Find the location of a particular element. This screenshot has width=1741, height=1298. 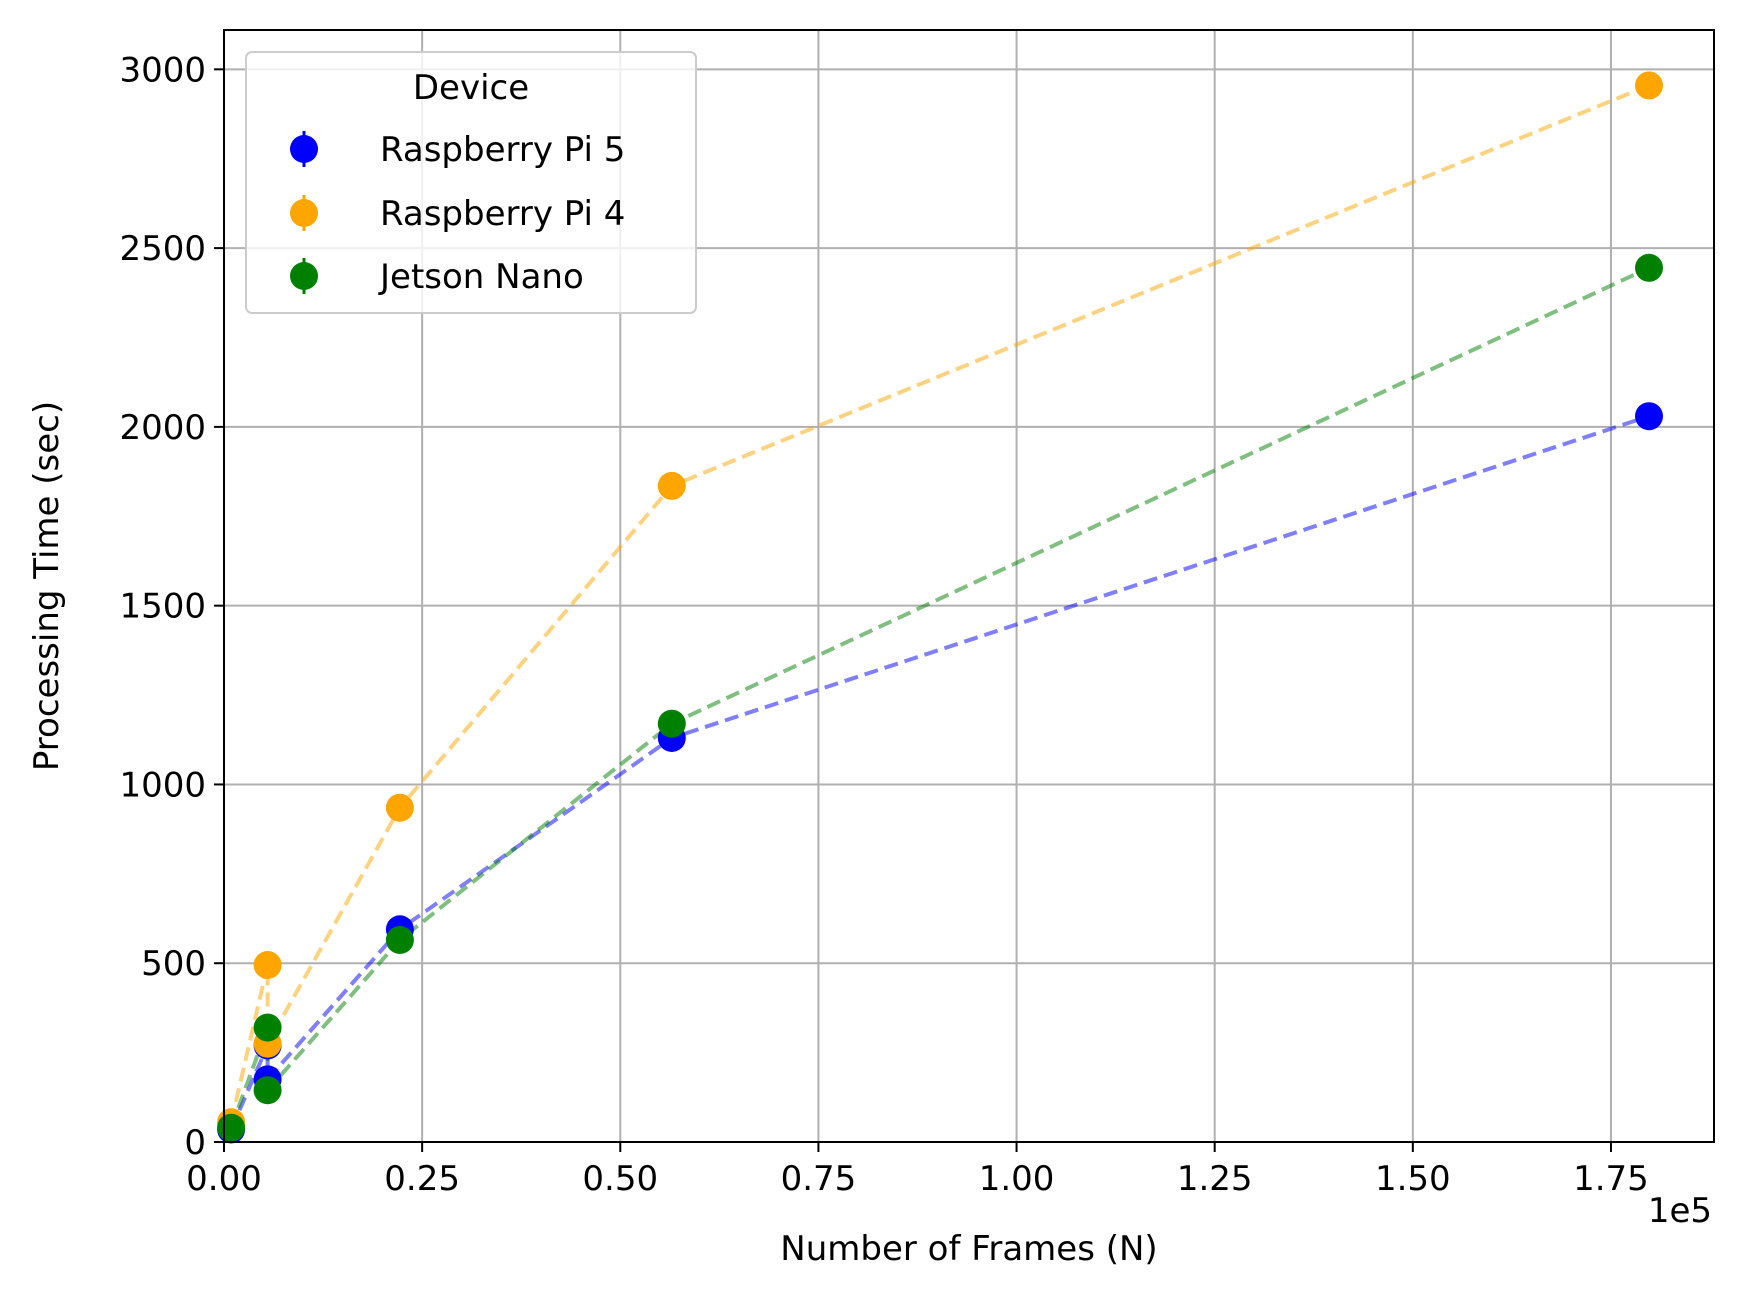

x-tick-label: 0.25 is located at coordinates (422, 1179).